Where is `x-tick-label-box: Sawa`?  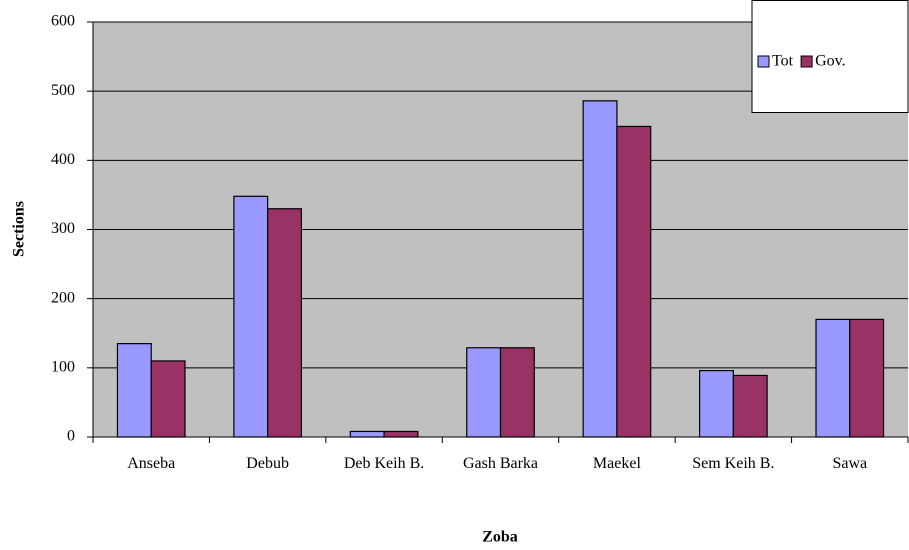 x-tick-label-box: Sawa is located at coordinates (850, 463).